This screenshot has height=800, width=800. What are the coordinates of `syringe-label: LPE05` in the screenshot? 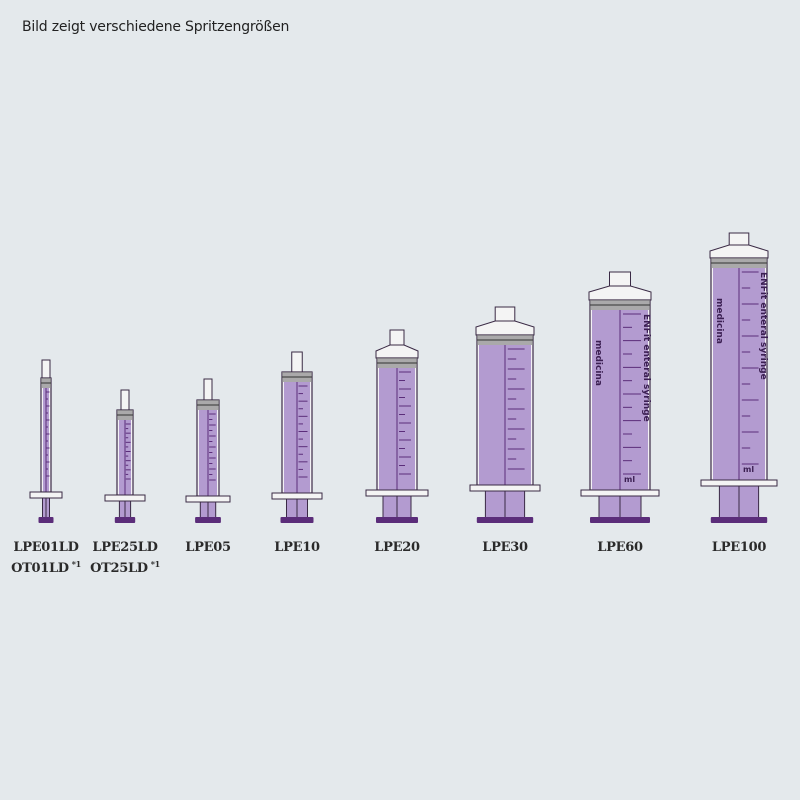 It's located at (208, 547).